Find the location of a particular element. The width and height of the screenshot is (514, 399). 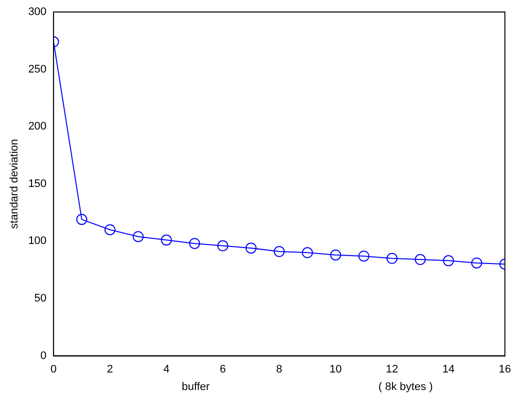

x-tick-label: 12 is located at coordinates (392, 369).